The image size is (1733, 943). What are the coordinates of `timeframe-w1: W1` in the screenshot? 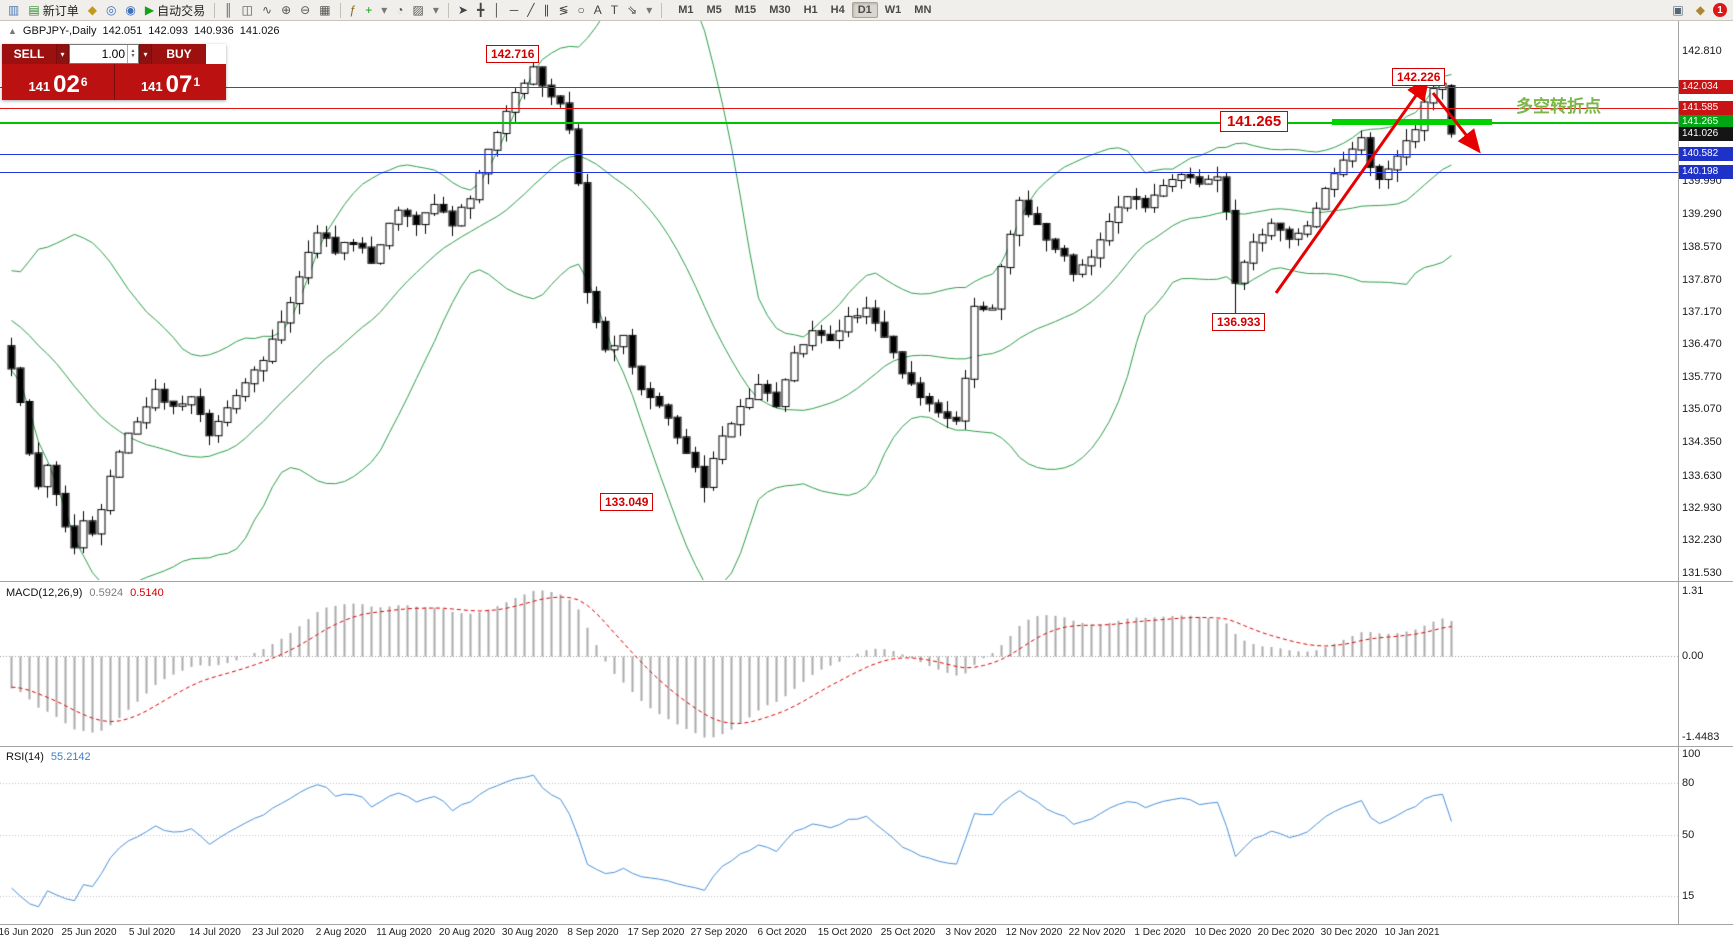 It's located at (893, 10).